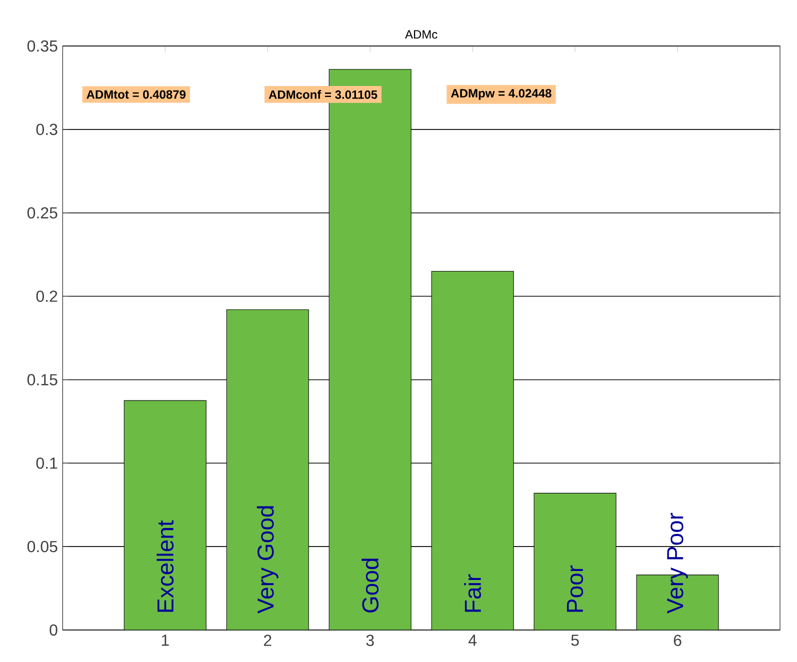 The image size is (797, 662). I want to click on x-tick-label: 2, so click(268, 640).